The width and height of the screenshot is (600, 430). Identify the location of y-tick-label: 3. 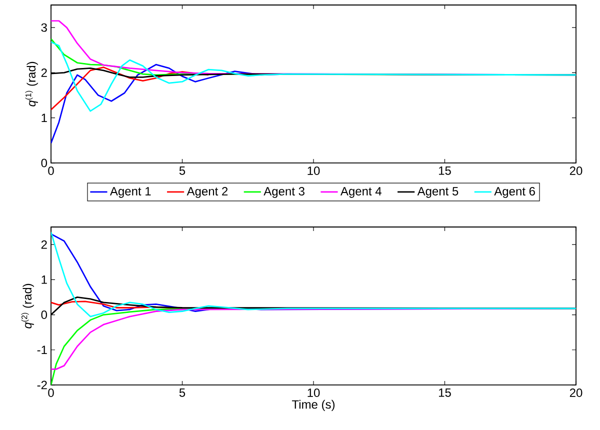
(44, 27).